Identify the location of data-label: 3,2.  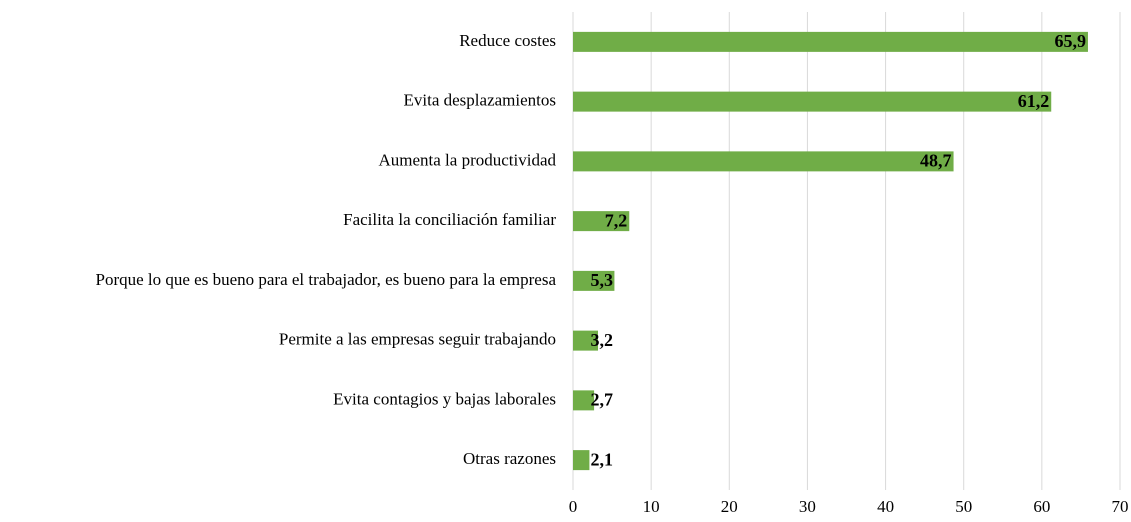
(602, 340).